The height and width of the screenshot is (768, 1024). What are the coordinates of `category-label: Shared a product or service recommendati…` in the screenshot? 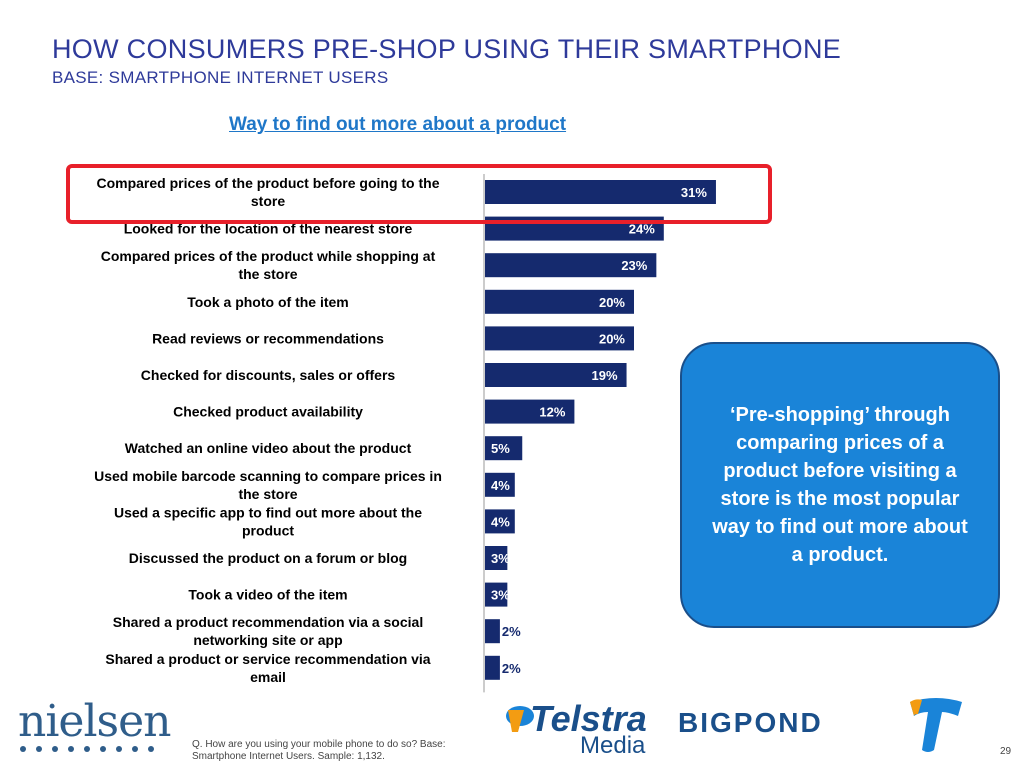 It's located at (267, 668).